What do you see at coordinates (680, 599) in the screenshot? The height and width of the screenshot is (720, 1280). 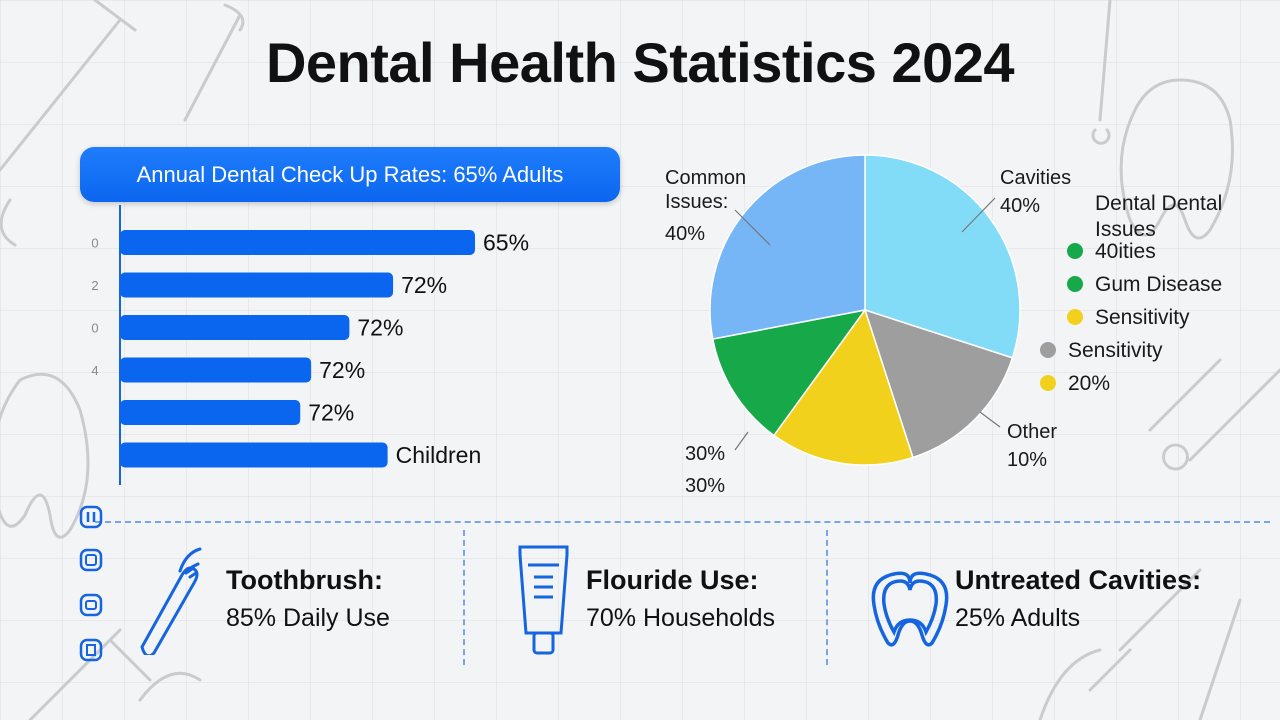 I see `fluoride-stat: Flouride Use: 70% Households` at bounding box center [680, 599].